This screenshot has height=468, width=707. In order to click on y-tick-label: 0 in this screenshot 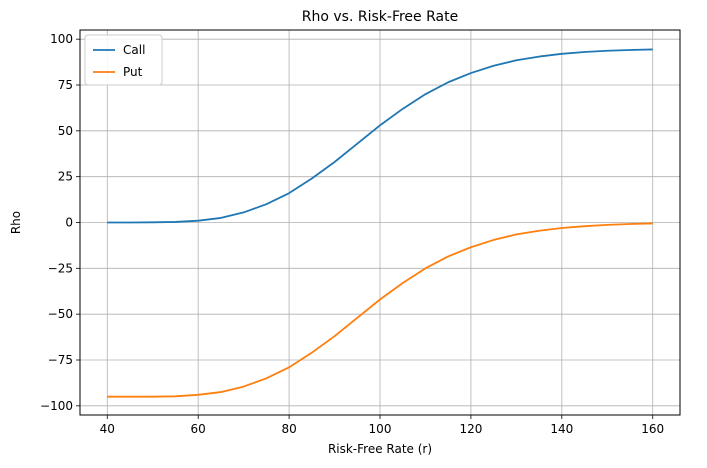, I will do `click(69, 223)`.